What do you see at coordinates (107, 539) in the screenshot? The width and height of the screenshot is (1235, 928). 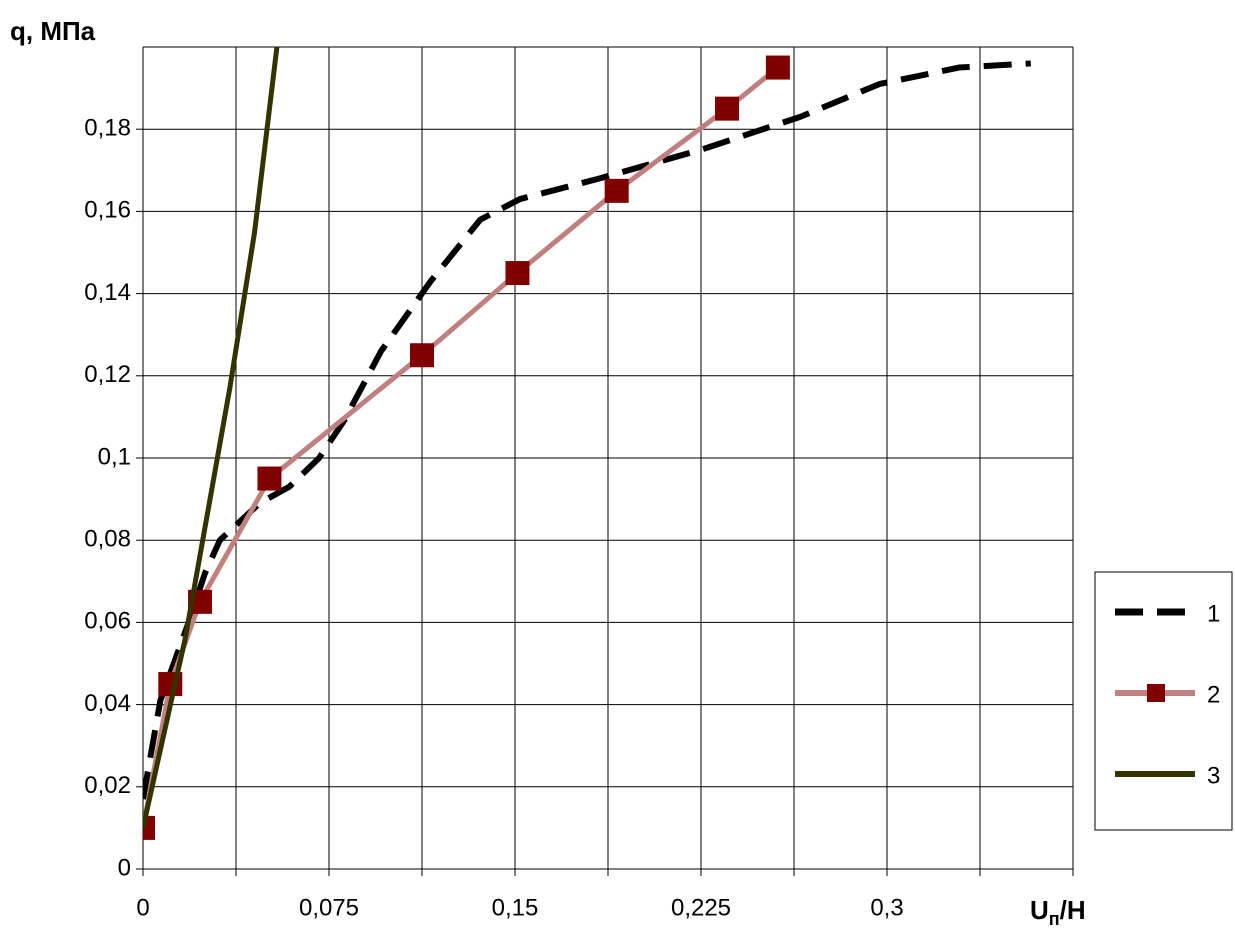 I see `y-tick-label: 0,08` at bounding box center [107, 539].